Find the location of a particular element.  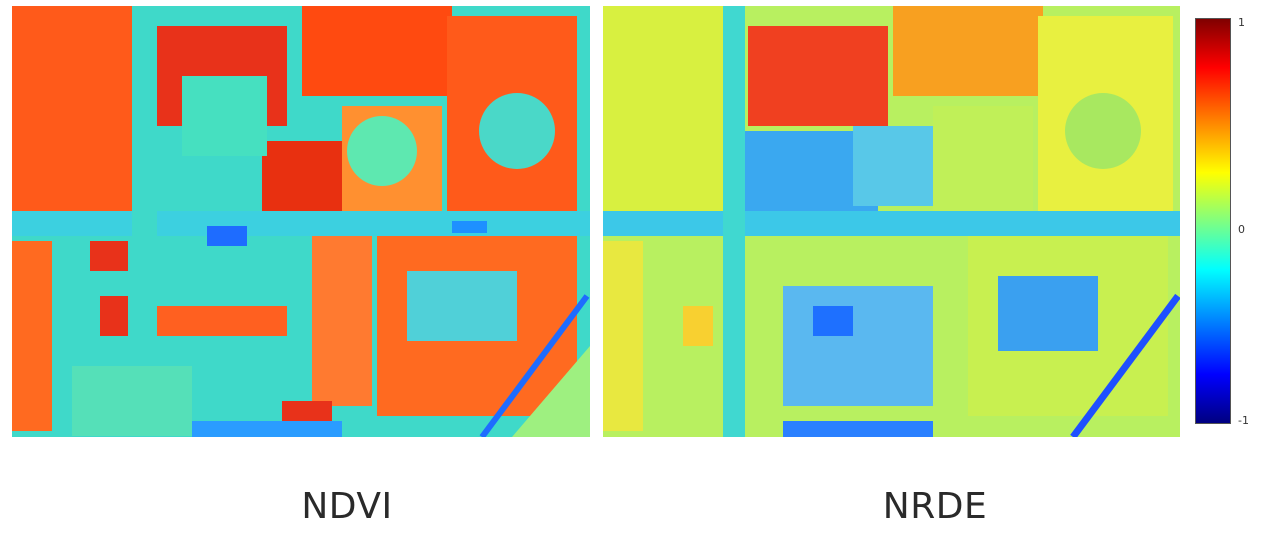

colorbar-tick-min: -1 is located at coordinates (1243, 420).